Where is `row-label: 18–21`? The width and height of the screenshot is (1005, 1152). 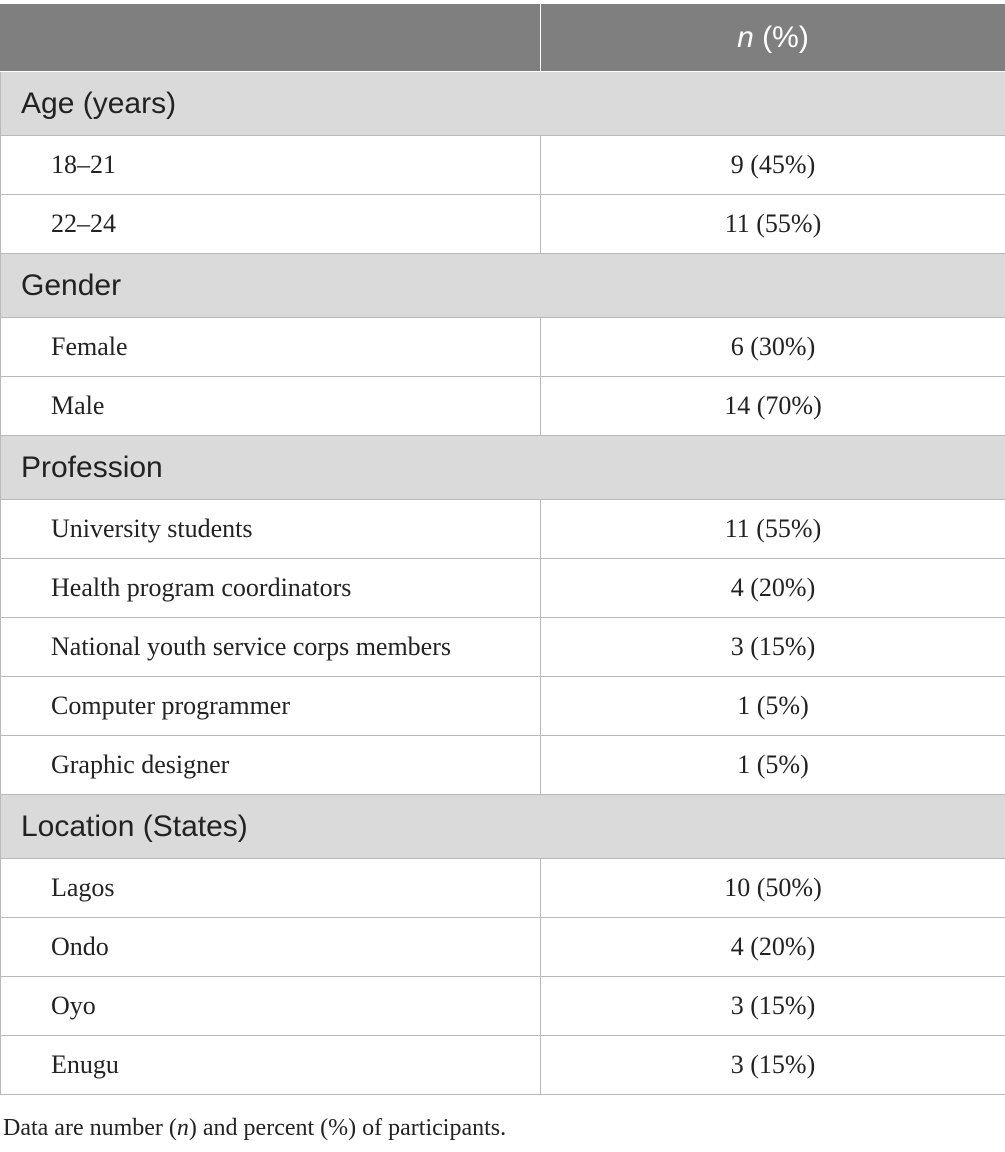 row-label: 18–21 is located at coordinates (270, 165).